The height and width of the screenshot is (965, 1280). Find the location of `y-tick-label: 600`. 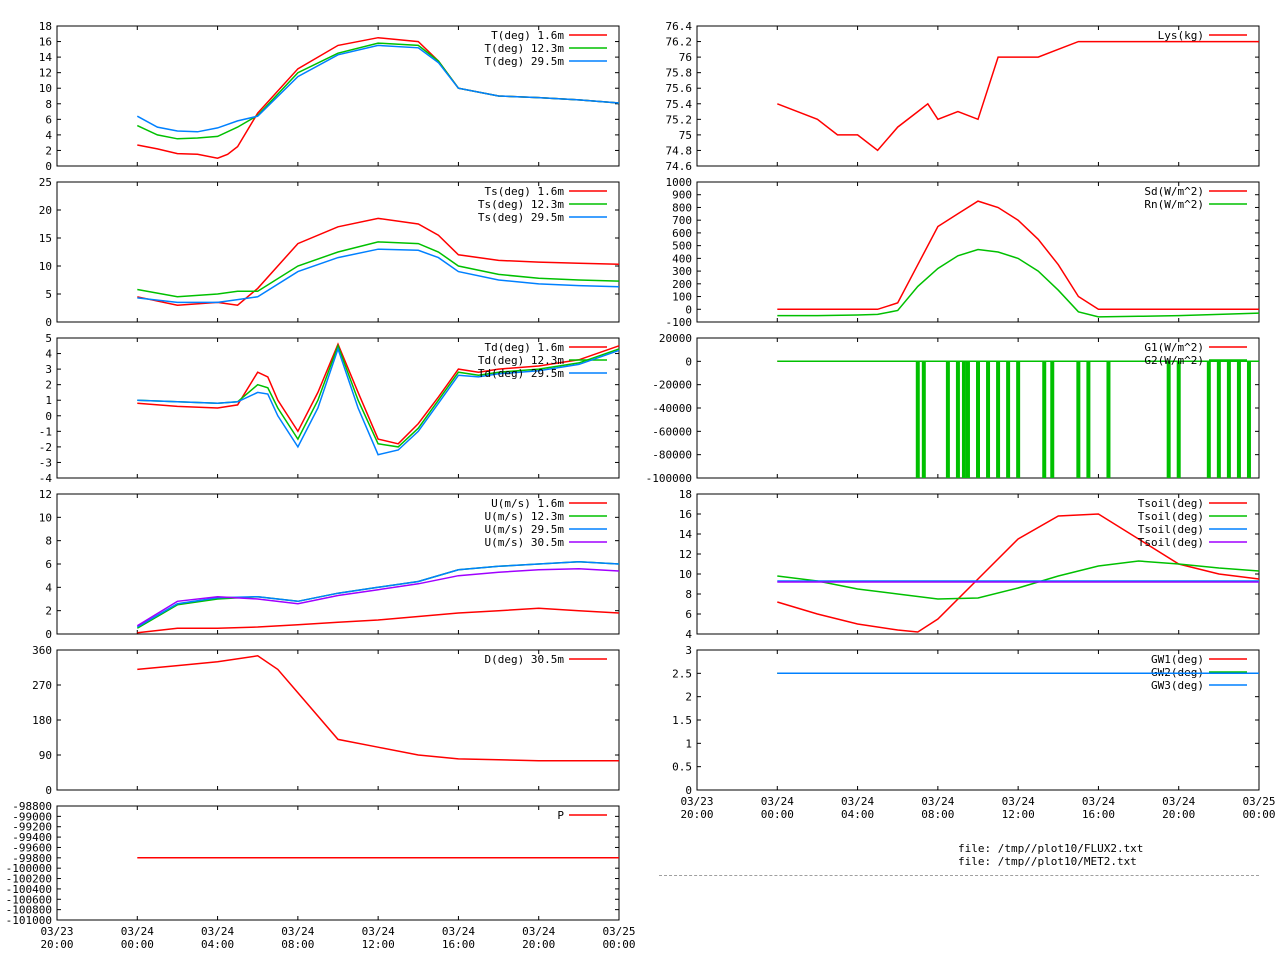

y-tick-label: 600 is located at coordinates (682, 233).